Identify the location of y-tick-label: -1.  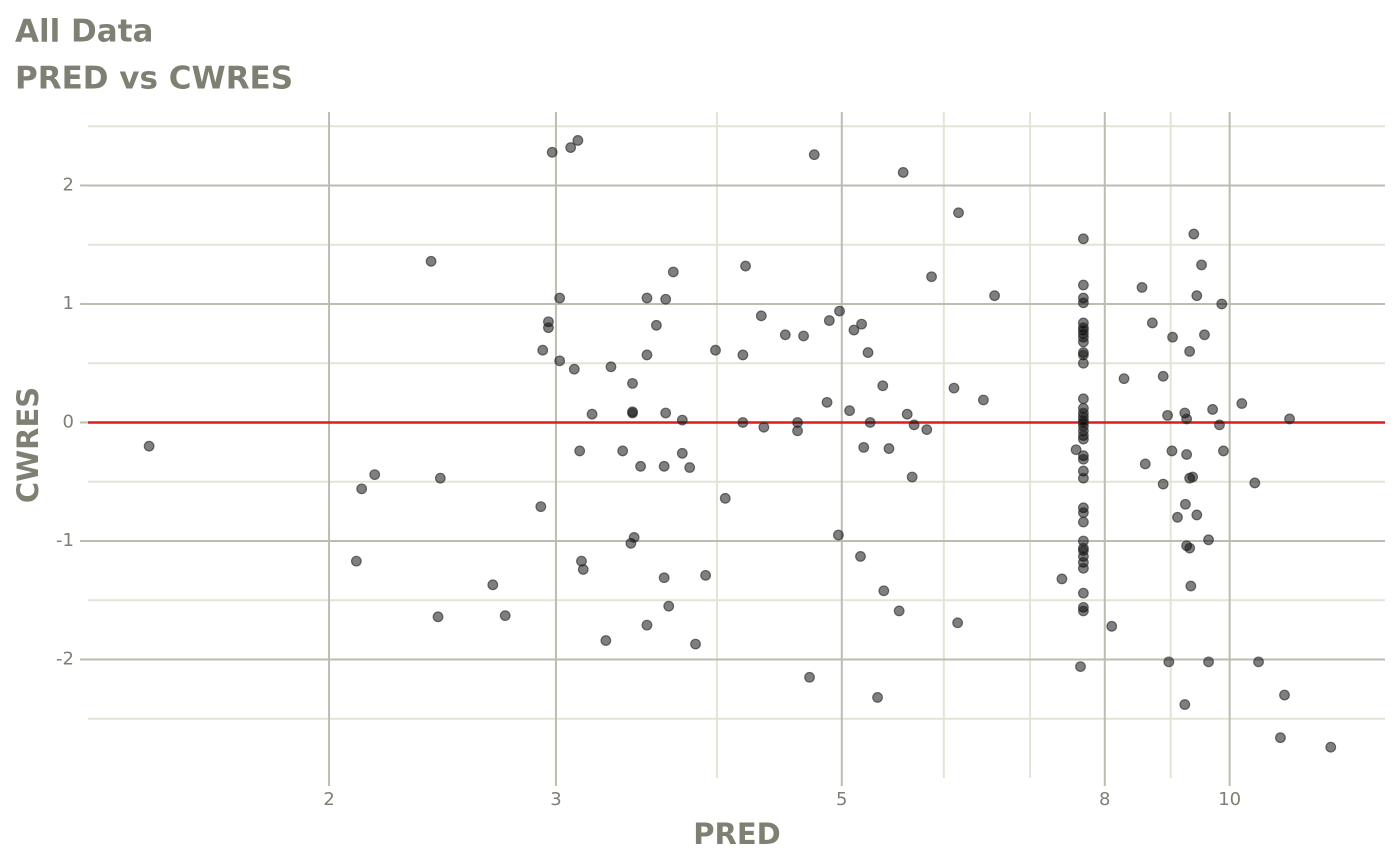
(65, 540).